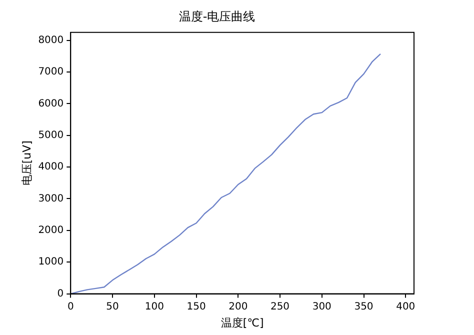 This screenshot has height=335, width=474. I want to click on y-tick-label: 2000, so click(51, 230).